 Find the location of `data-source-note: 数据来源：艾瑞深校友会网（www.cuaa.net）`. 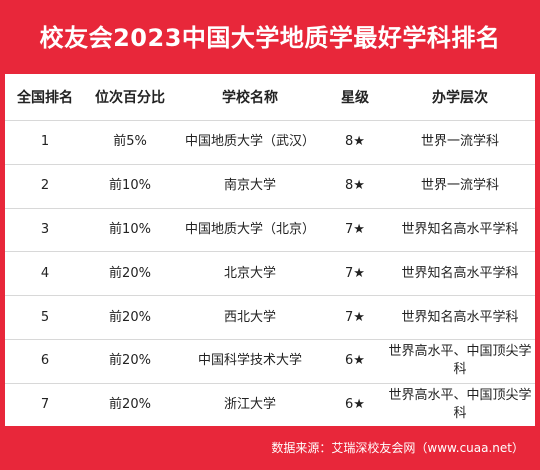

data-source-note: 数据来源：艾瑞深校友会网（www.cuaa.net） is located at coordinates (397, 447).